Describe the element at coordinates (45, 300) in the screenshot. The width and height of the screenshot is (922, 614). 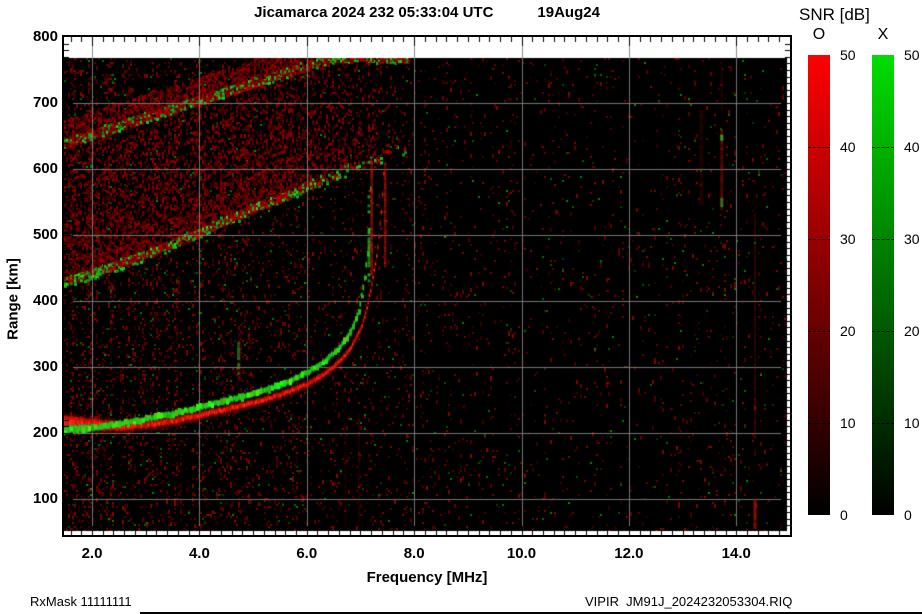
I see `y-tick-label-400: 400` at that location.